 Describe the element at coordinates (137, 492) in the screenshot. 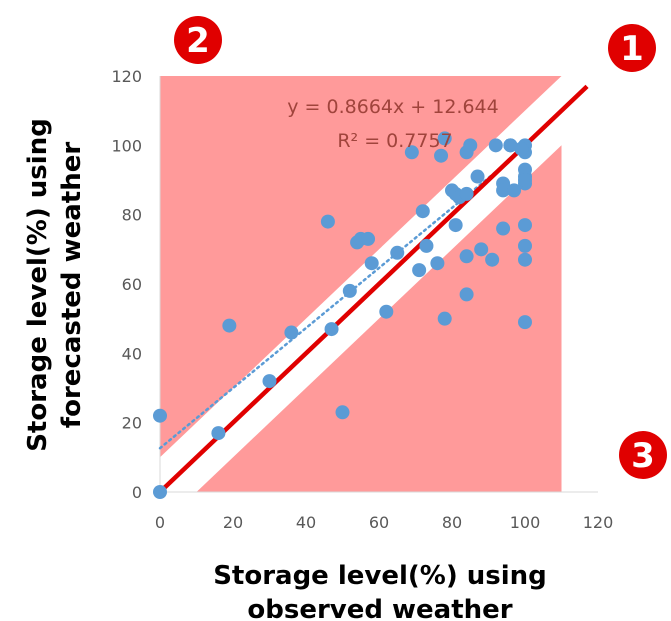

I see `y-tick-label: 0` at that location.